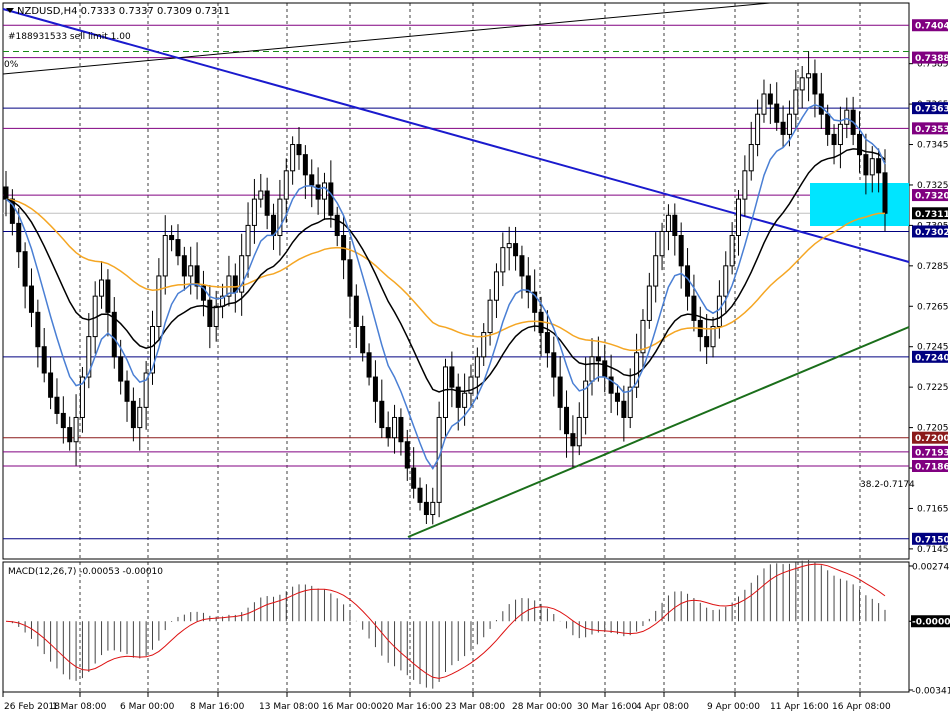  What do you see at coordinates (11, 65) in the screenshot?
I see `fib-label-top: 0%` at bounding box center [11, 65].